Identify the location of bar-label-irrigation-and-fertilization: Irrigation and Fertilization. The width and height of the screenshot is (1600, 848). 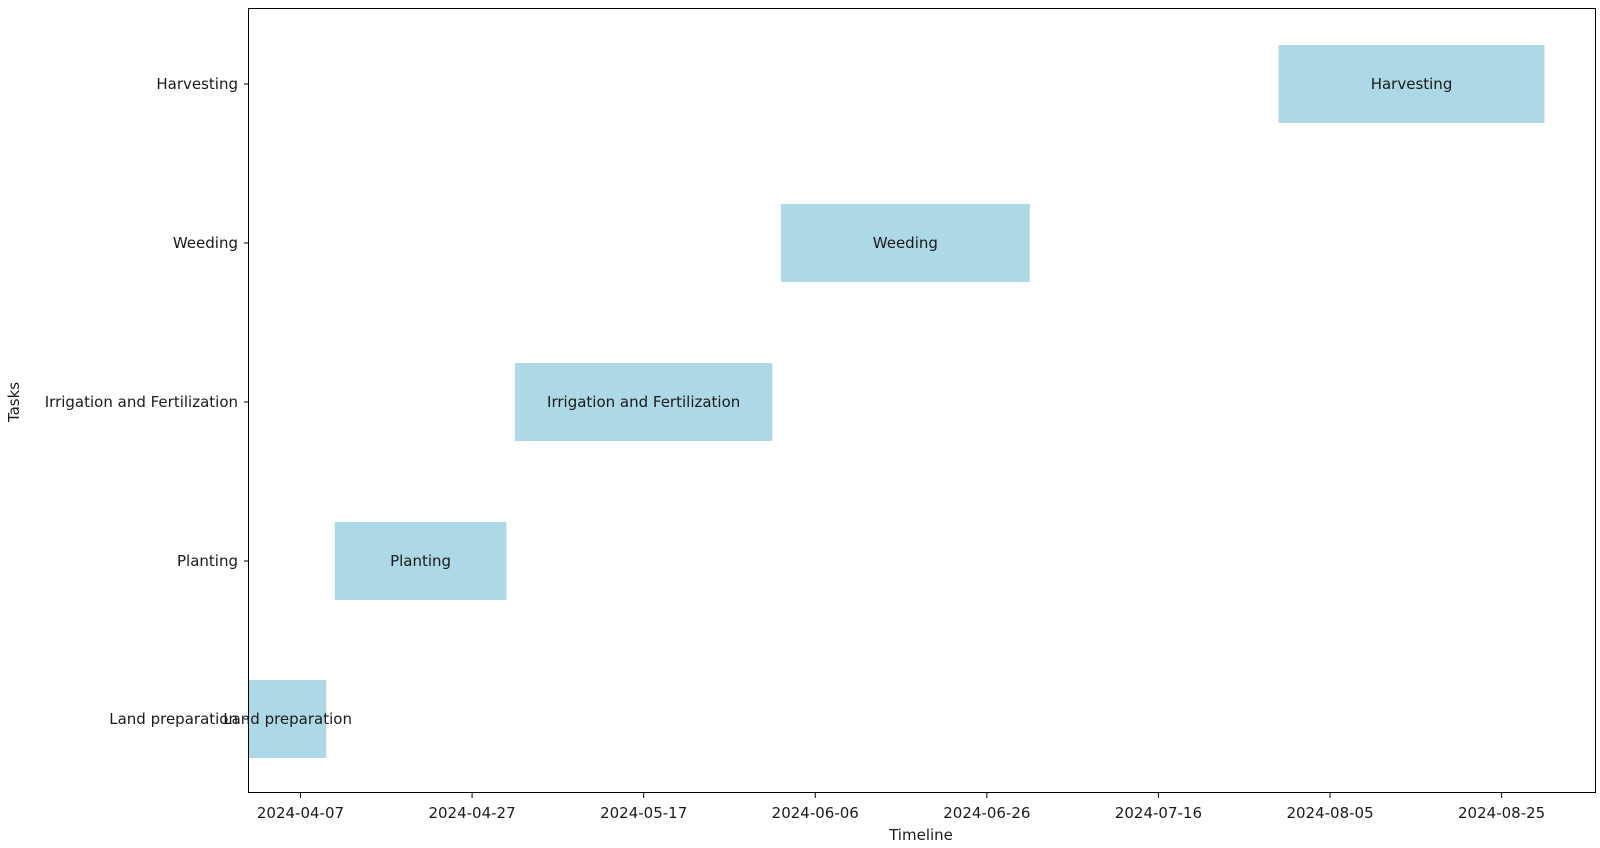
(643, 402).